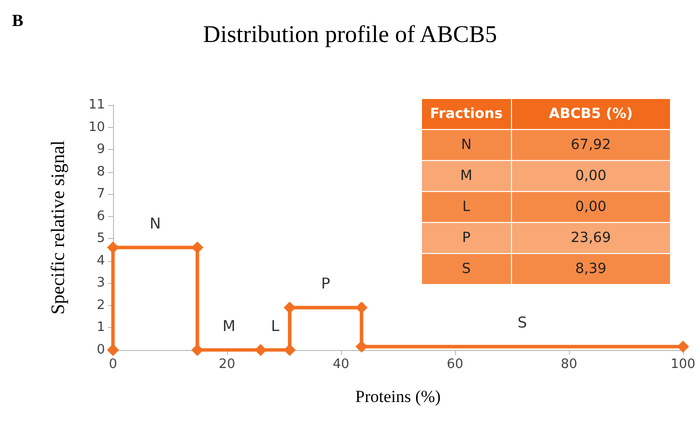 This screenshot has height=423, width=700. What do you see at coordinates (100, 260) in the screenshot?
I see `y-tick-label: 4` at bounding box center [100, 260].